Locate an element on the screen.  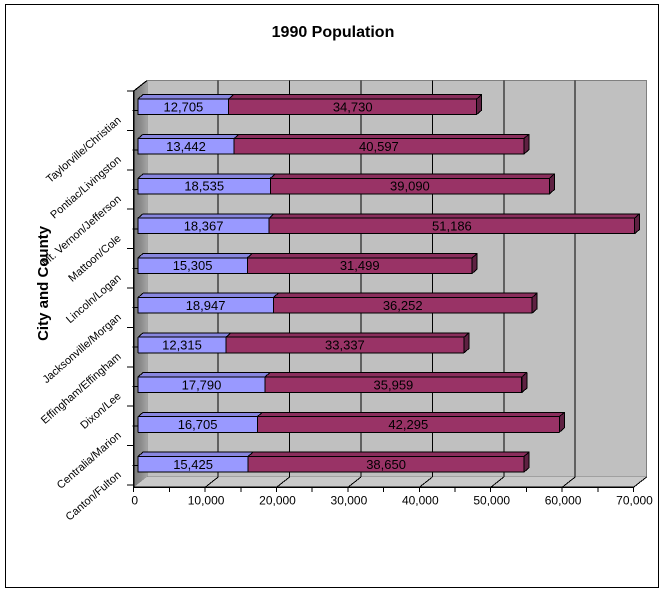
svg-text: 35,959 is located at coordinates (394, 384).